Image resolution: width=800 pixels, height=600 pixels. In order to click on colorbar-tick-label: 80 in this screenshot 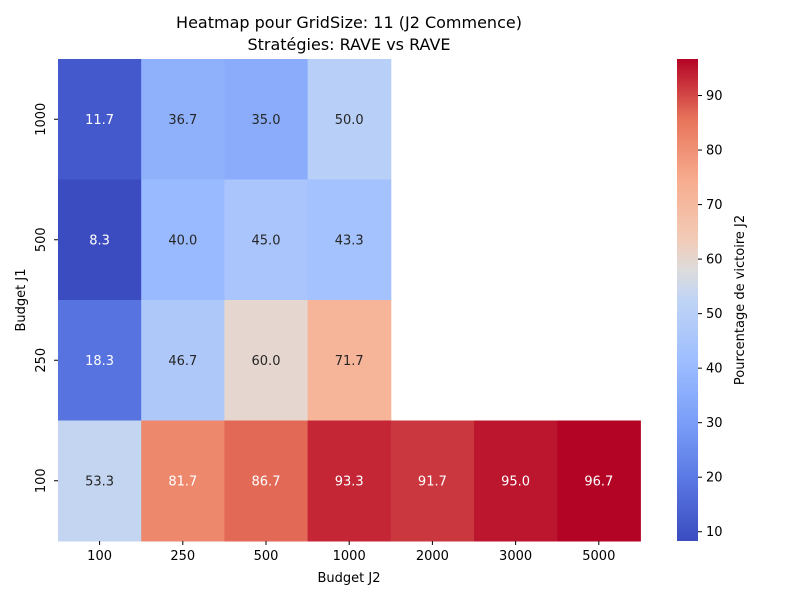, I will do `click(714, 151)`.